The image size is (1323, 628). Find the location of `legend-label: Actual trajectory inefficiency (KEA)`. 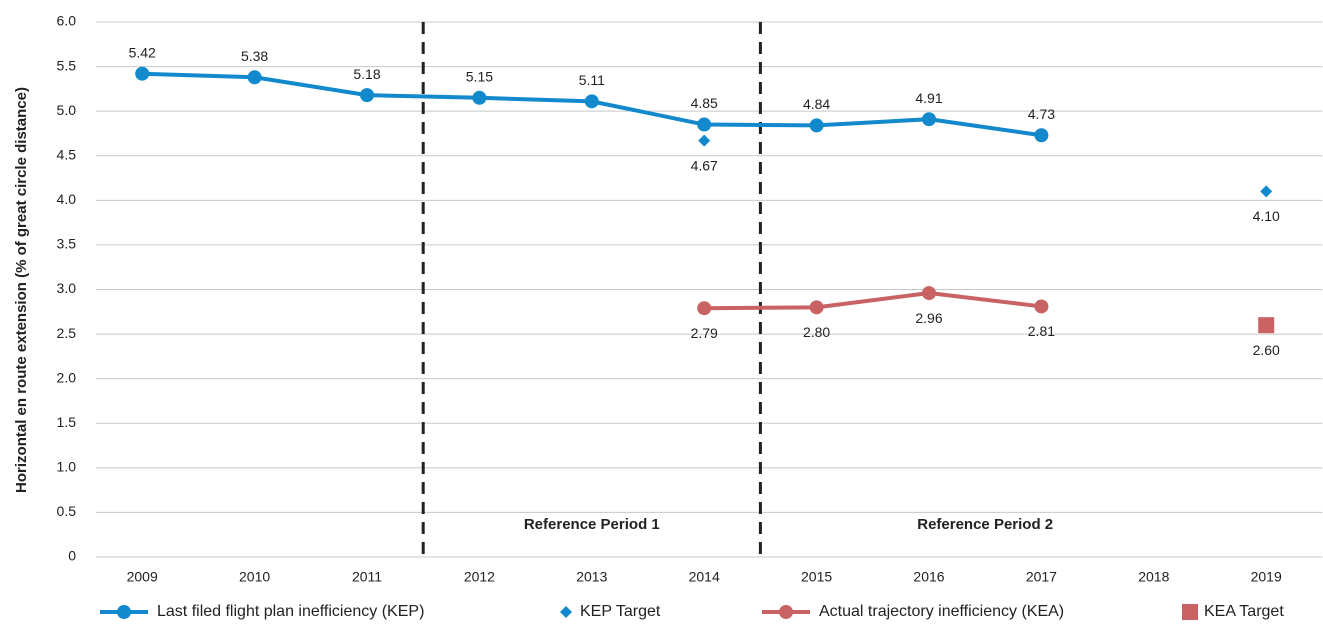

legend-label: Actual trajectory inefficiency (KEA) is located at coordinates (941, 611).